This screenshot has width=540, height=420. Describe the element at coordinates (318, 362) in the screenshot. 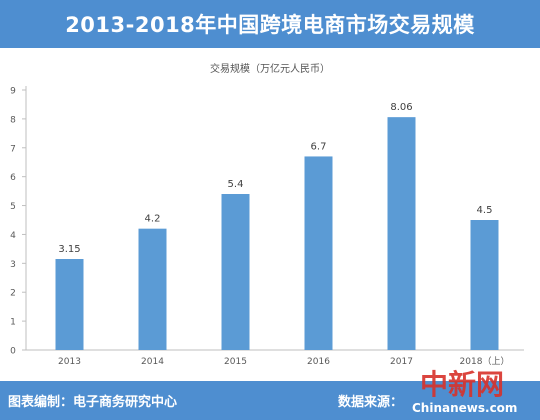

I see `x-tick-label-3: 2016` at that location.